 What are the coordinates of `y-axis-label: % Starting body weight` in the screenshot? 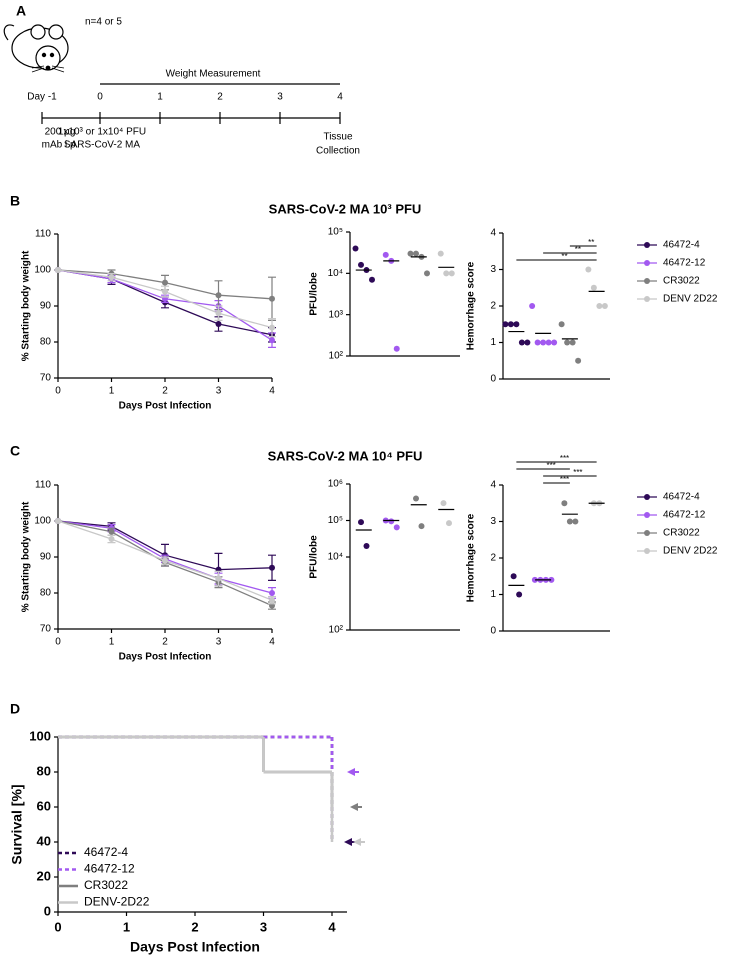 It's located at (26, 305).